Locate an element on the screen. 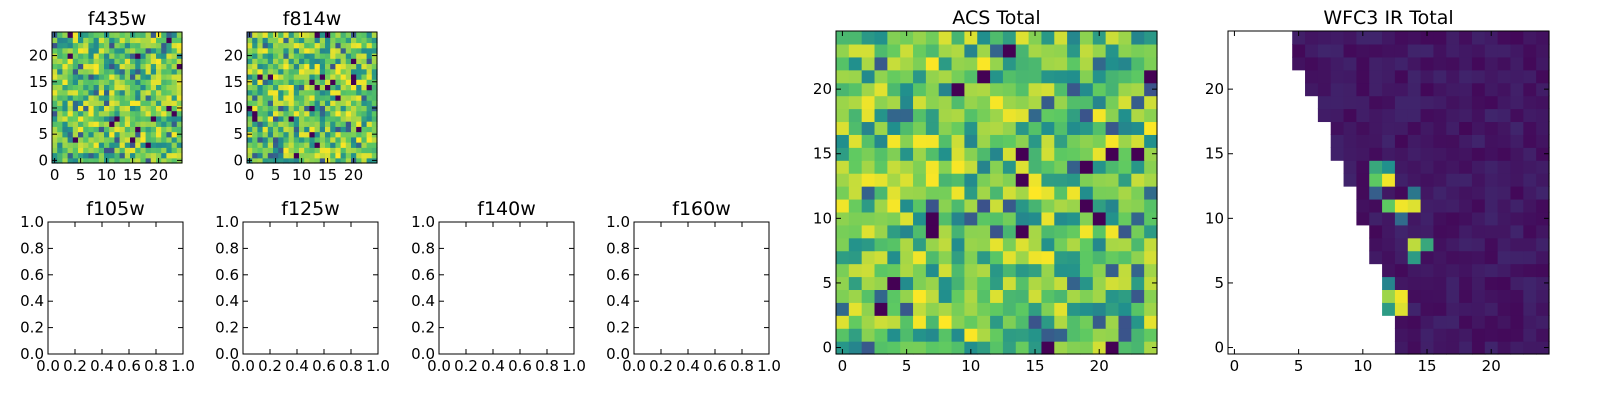  x-tick-label: 0.4 is located at coordinates (493, 366).